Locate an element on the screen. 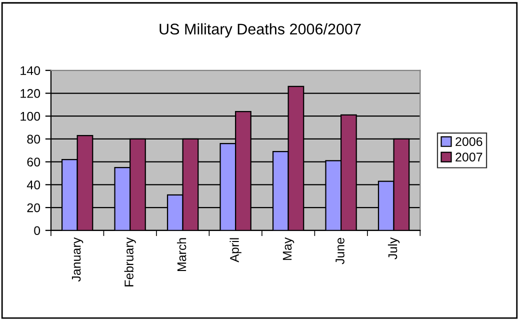 The height and width of the screenshot is (320, 520). chart-title: US Military Deaths 2006/2007 is located at coordinates (260, 30).